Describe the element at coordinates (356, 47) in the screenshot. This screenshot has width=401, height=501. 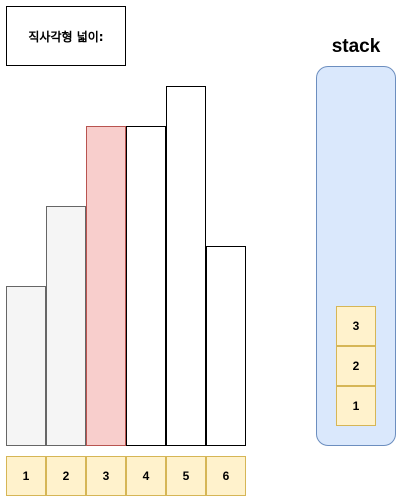
I see `stack-title: stack` at that location.